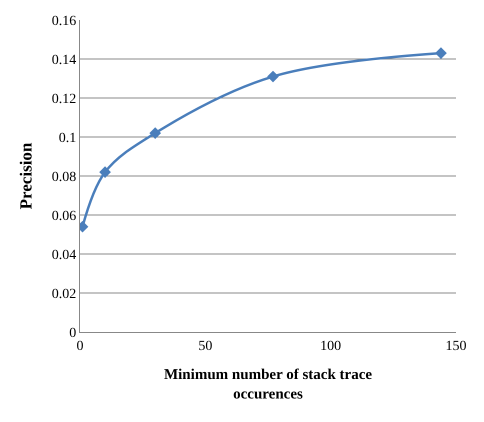 The image size is (484, 422). Describe the element at coordinates (64, 177) in the screenshot. I see `y-tick-label: 0.08` at that location.